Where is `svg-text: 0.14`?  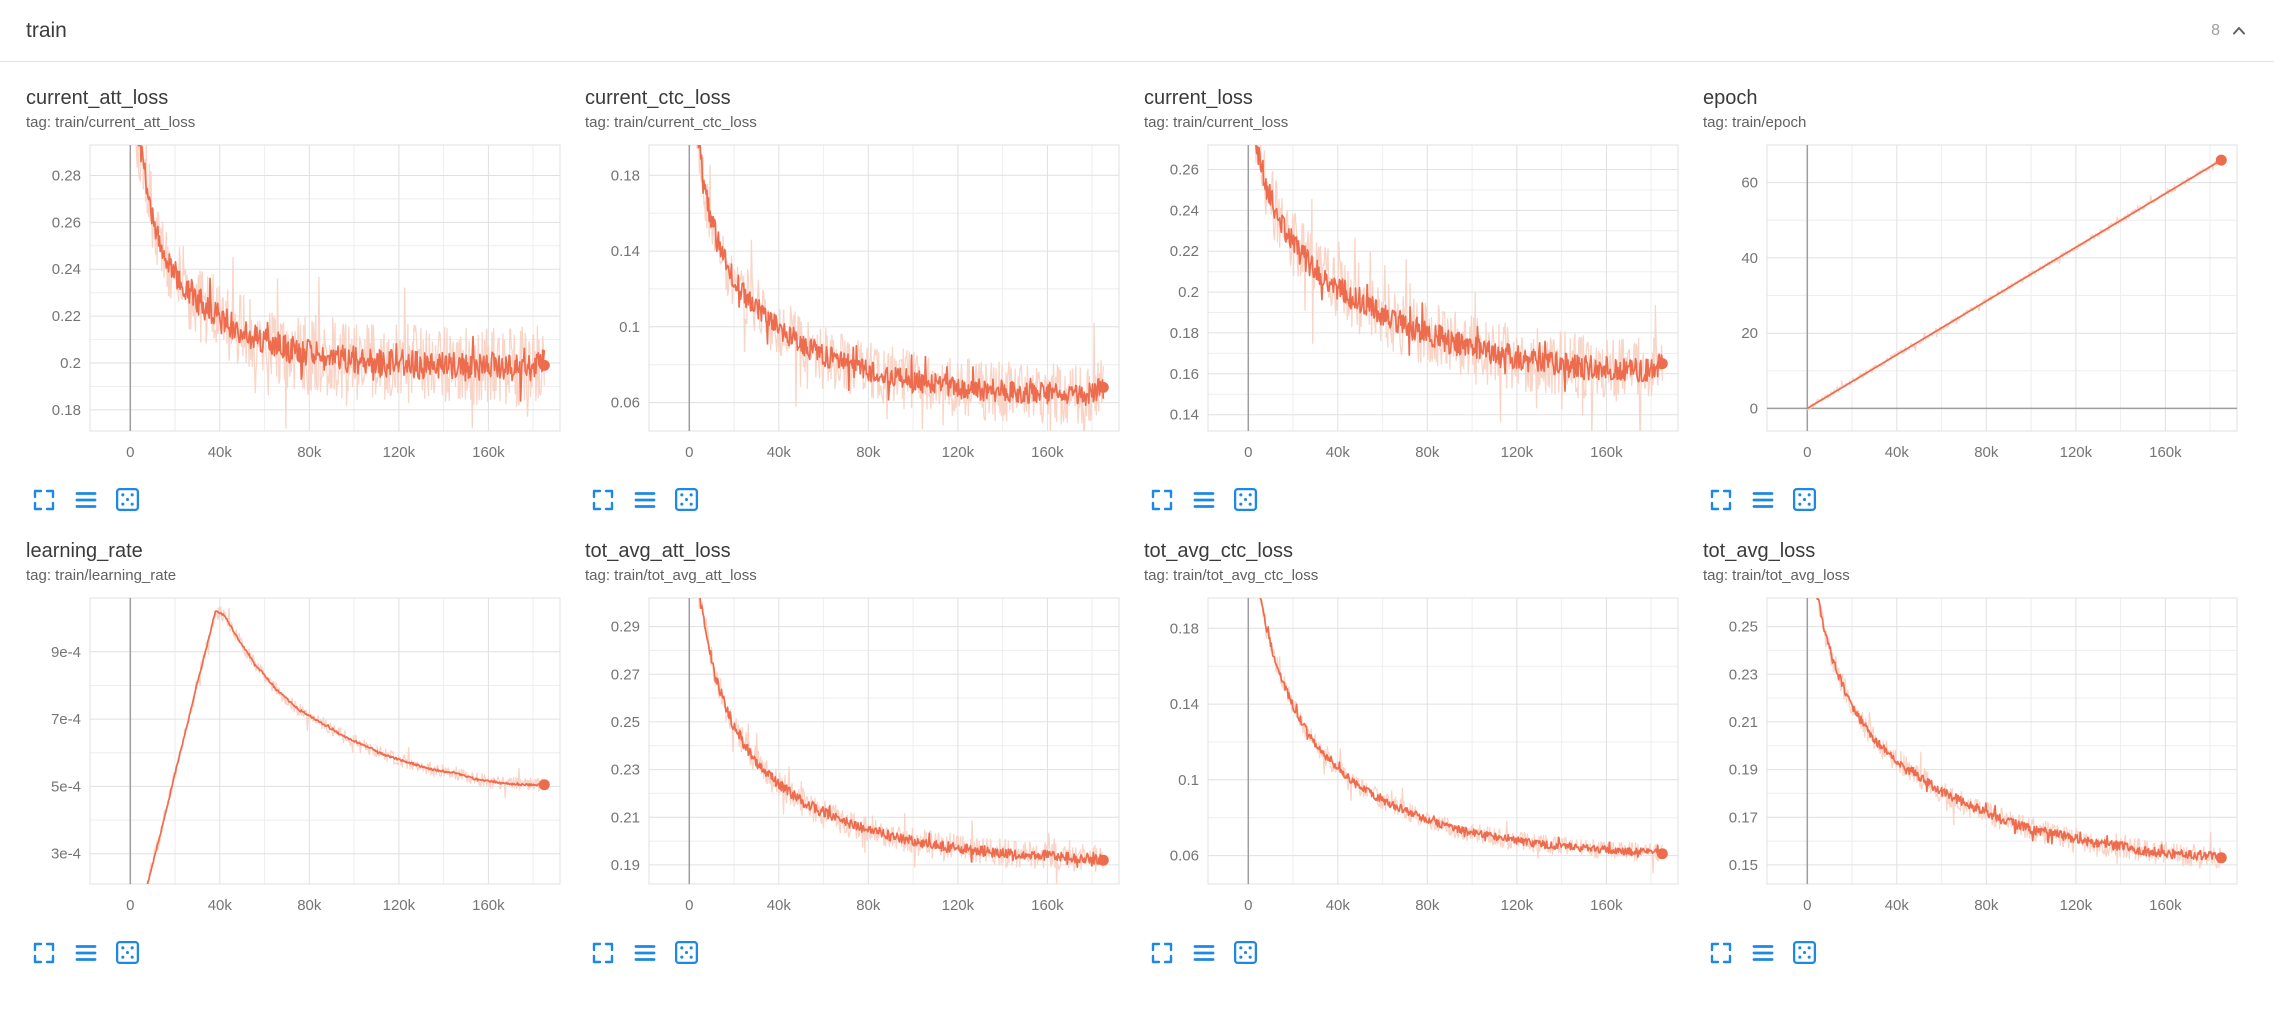
svg-text: 0.14 is located at coordinates (1184, 415).